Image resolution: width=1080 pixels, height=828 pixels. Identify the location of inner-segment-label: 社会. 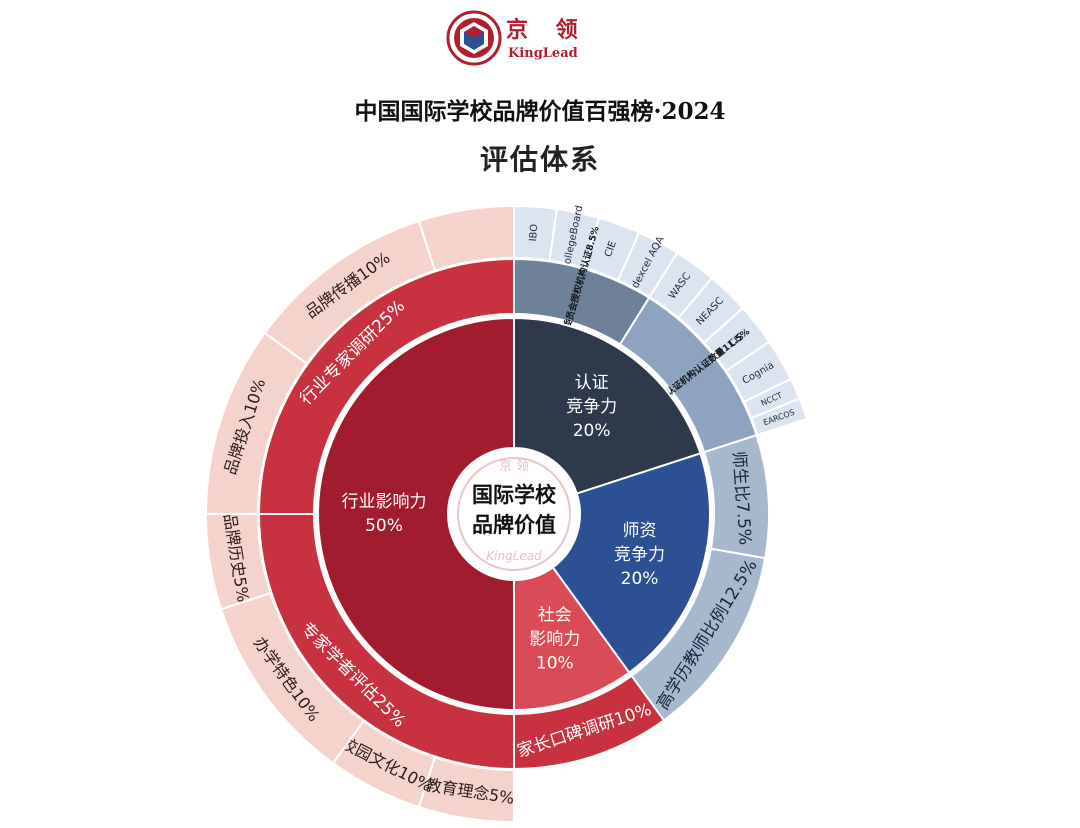
(555, 616).